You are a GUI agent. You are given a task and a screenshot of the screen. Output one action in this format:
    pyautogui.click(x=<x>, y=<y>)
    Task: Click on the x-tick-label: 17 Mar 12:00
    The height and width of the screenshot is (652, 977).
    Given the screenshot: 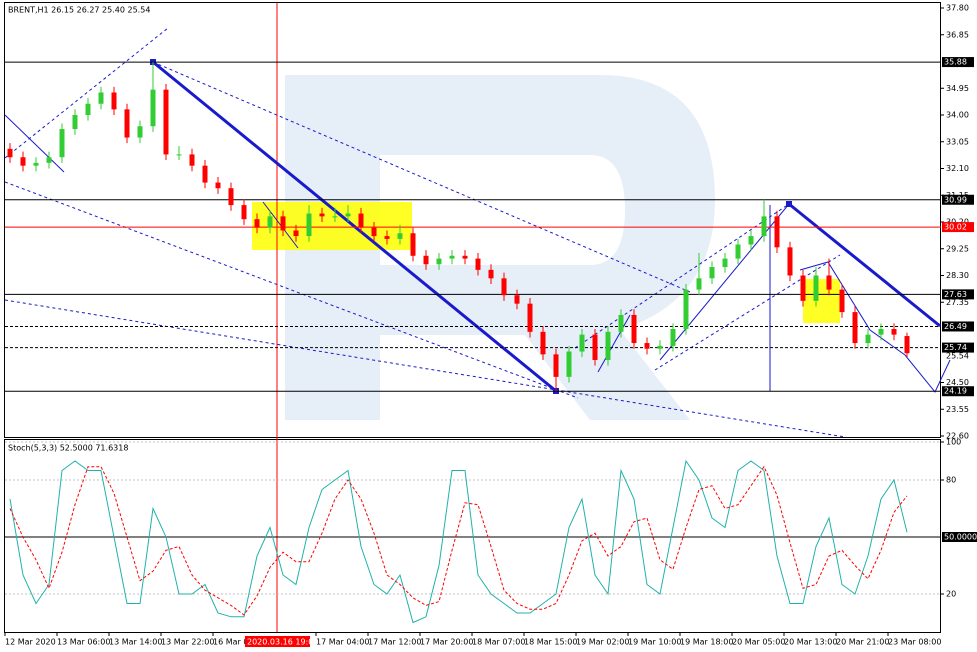 What is the action you would take?
    pyautogui.click(x=394, y=642)
    